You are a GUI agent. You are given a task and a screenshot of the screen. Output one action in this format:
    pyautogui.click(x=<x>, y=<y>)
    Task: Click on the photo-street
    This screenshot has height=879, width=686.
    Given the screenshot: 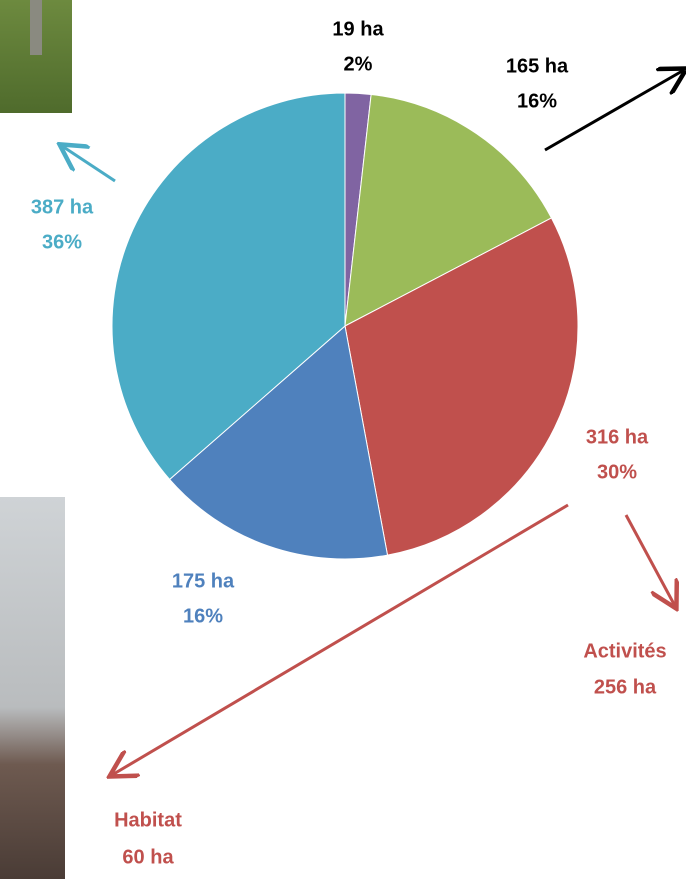 What is the action you would take?
    pyautogui.click(x=32, y=688)
    